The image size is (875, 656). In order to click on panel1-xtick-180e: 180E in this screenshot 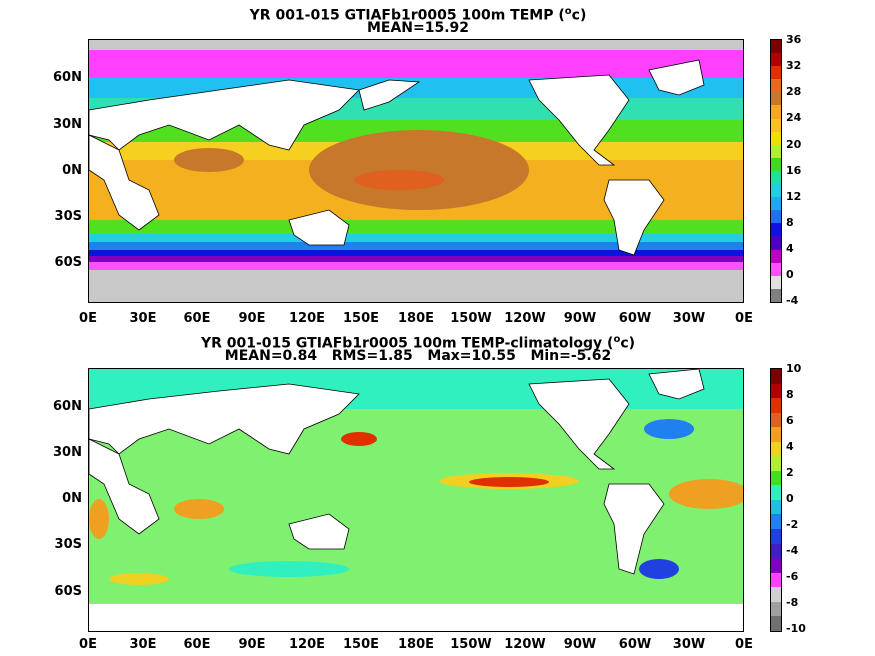, I will do `click(416, 318)`.